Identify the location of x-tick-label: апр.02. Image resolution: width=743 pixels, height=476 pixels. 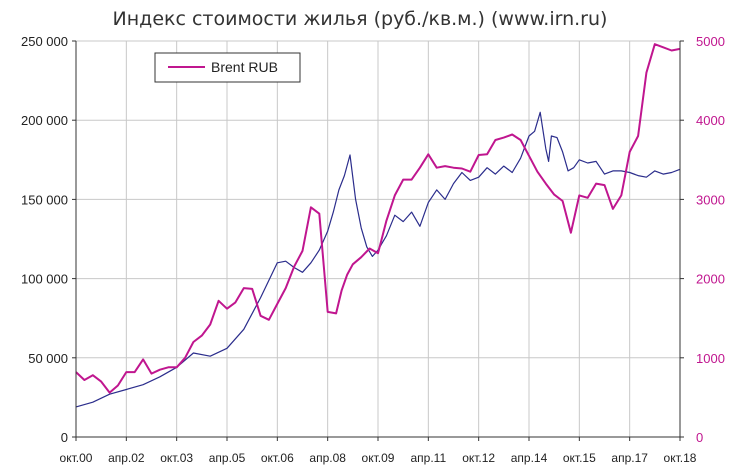
(126, 458).